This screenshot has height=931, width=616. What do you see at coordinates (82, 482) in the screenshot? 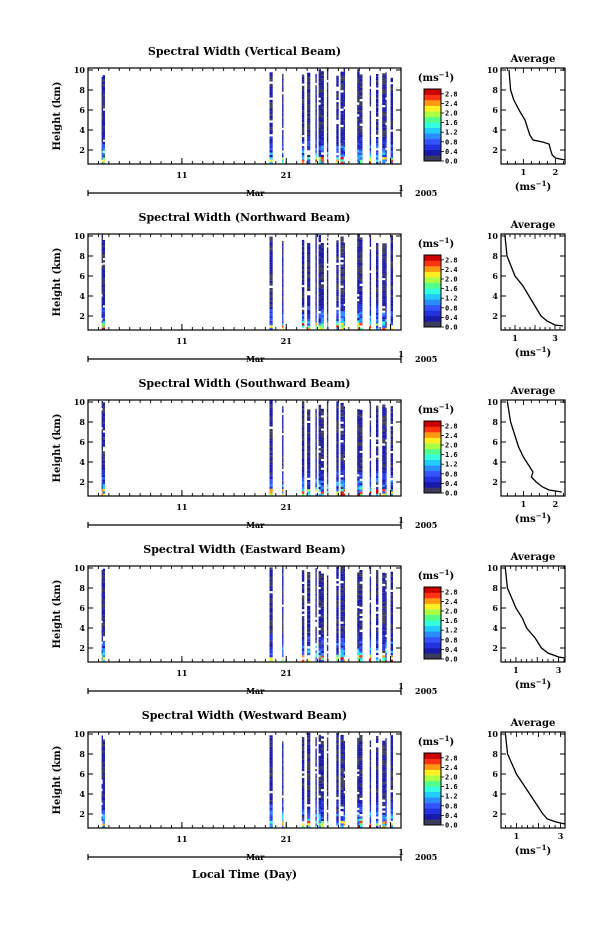
I see `y-tick-label: 2` at bounding box center [82, 482].